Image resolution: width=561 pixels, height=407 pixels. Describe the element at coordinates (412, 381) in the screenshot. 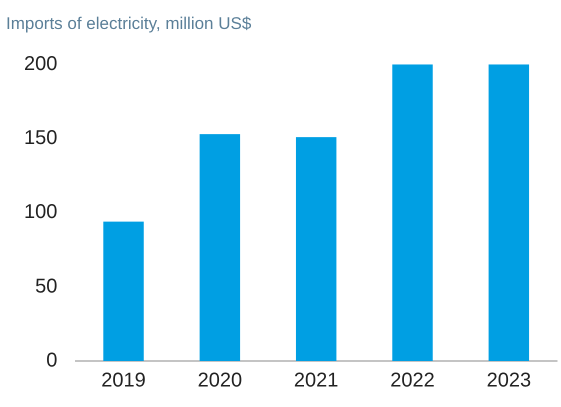

I see `x-tick-label: 2022` at that location.